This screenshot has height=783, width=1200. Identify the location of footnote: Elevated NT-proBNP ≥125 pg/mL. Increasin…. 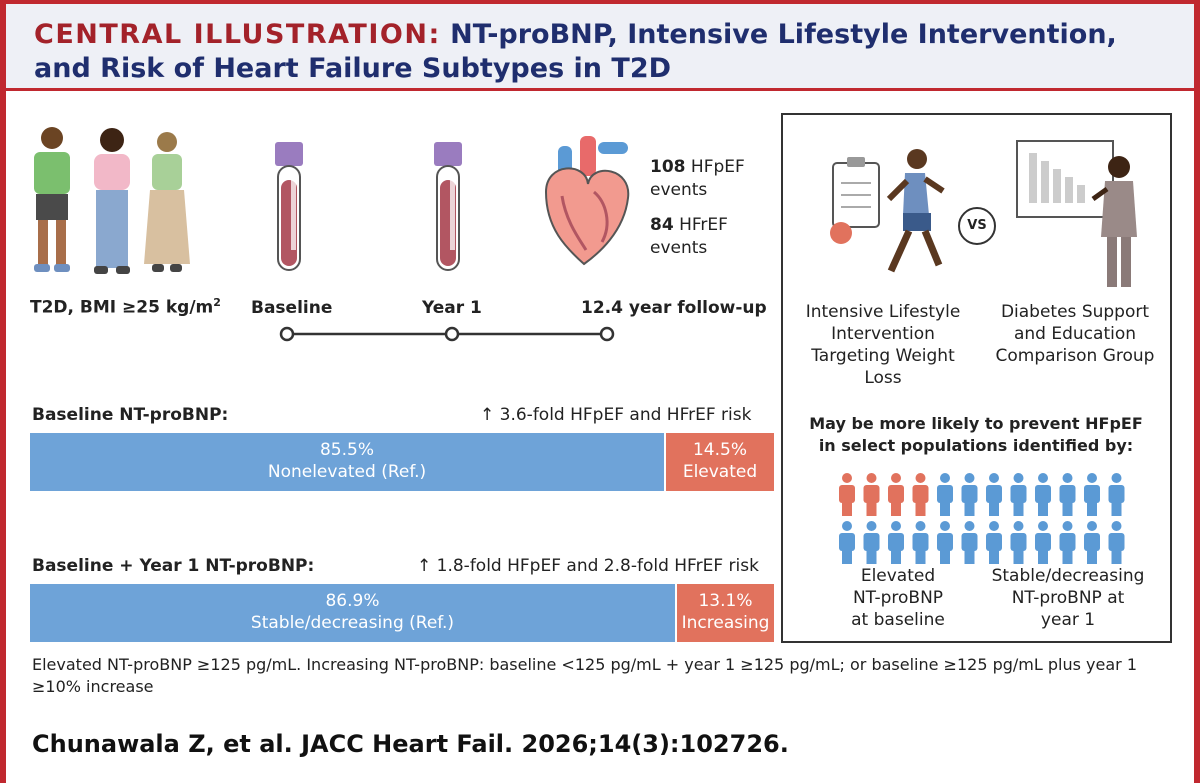
(584, 675).